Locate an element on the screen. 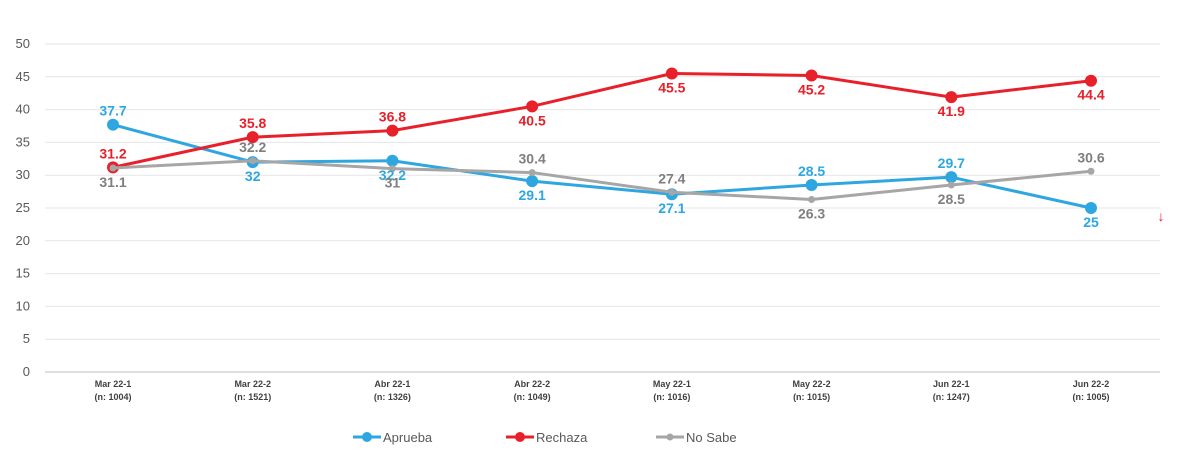  data-label-aprueba: 32 is located at coordinates (253, 176).